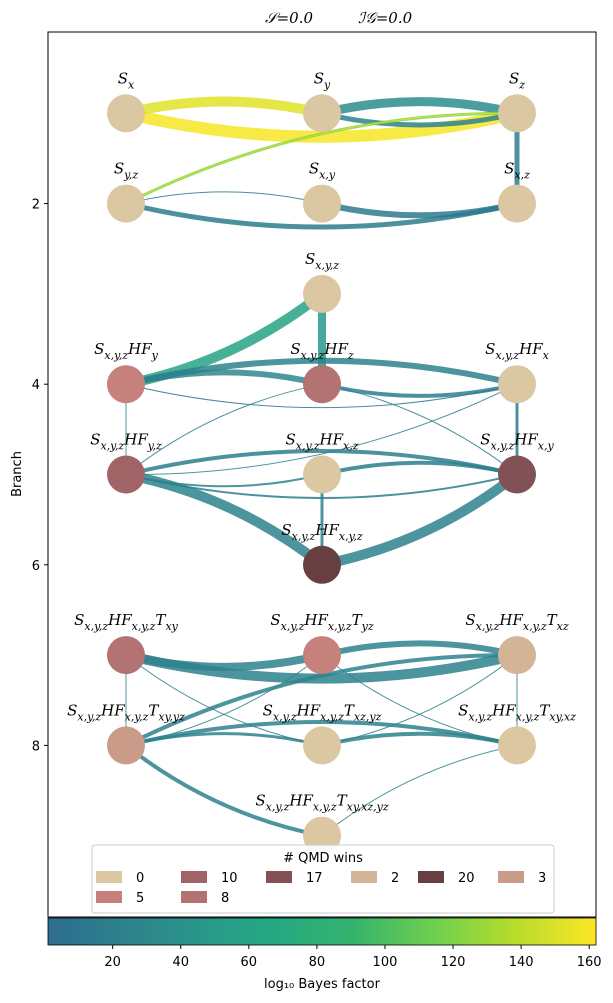  I want to click on node-label-HFxy: Sx,y,z​HFx,y​, so click(517, 442).